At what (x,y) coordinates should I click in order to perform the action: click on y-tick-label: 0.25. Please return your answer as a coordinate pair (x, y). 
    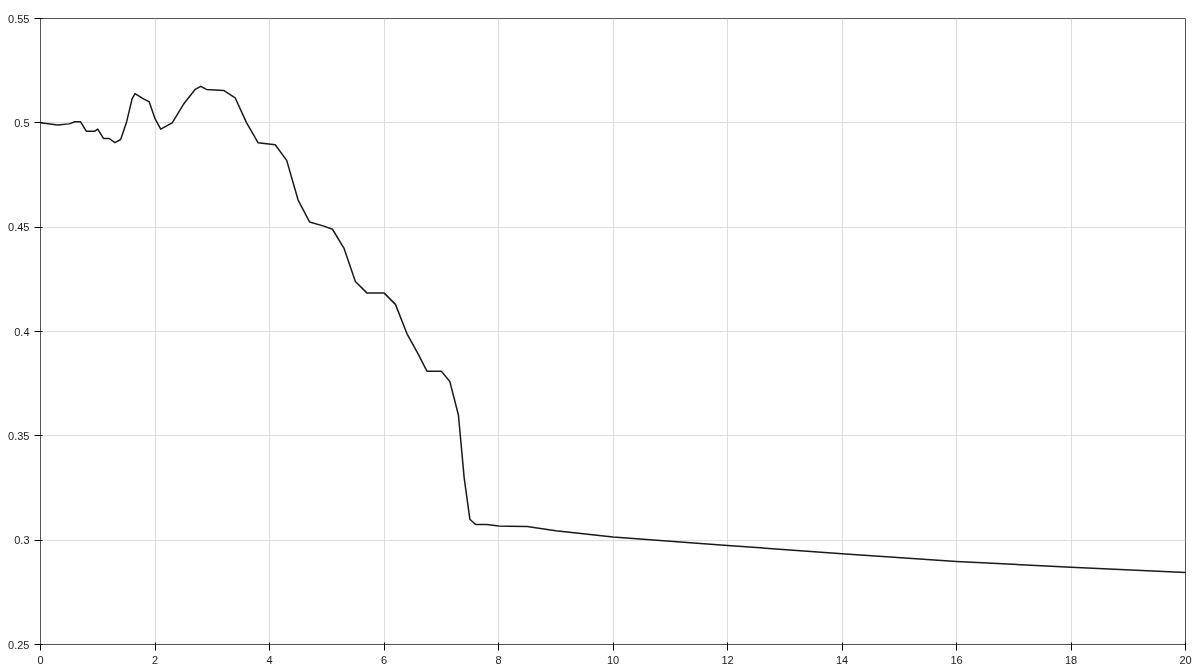
    Looking at the image, I should click on (19, 644).